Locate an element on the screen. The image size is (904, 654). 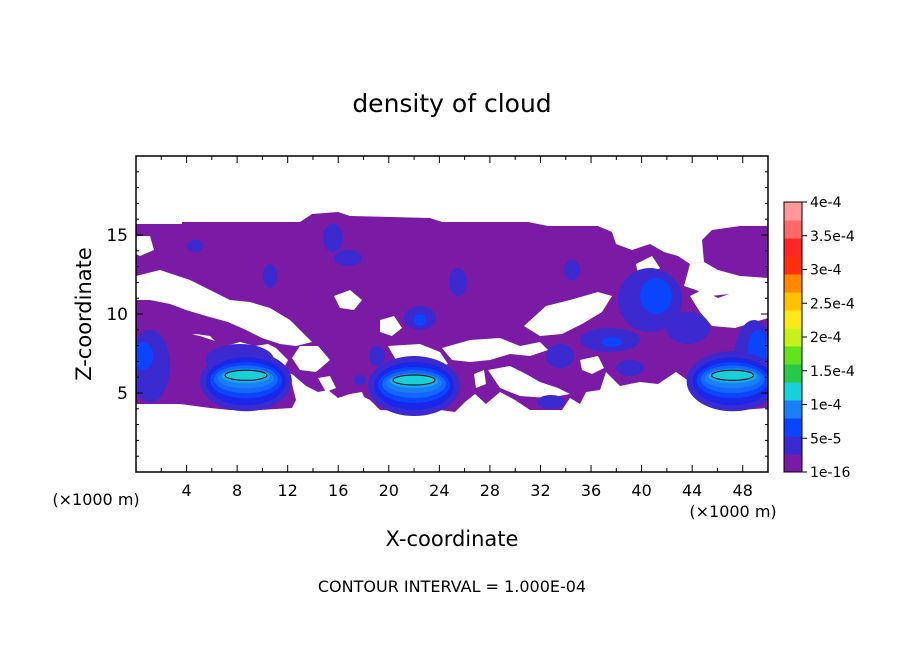
colorbar-label: 1e-16 is located at coordinates (830, 473).